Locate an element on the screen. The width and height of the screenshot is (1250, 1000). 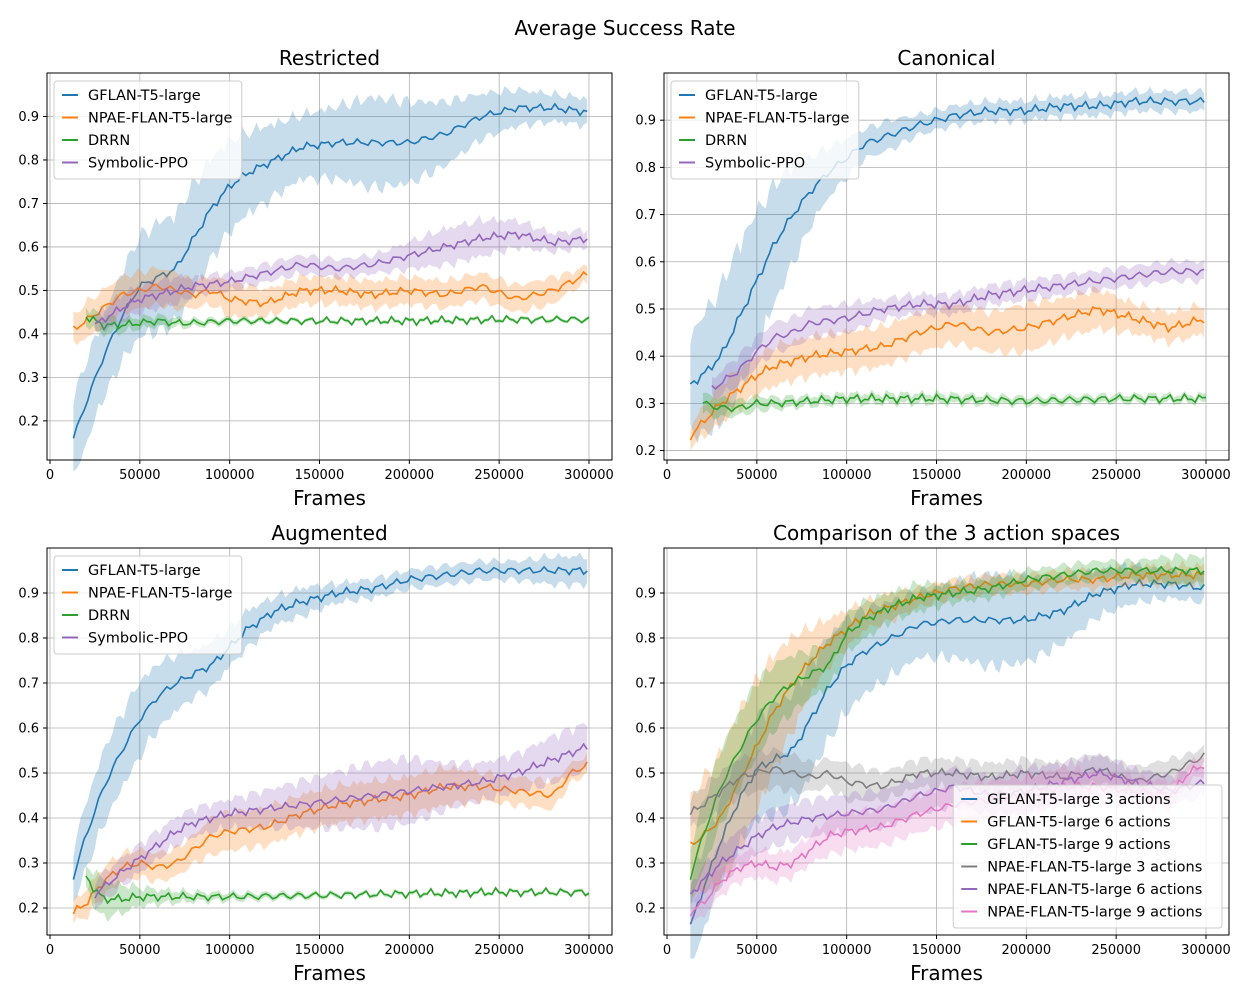
series-line-gflan-t5-large-9-actions is located at coordinates (947, 722).